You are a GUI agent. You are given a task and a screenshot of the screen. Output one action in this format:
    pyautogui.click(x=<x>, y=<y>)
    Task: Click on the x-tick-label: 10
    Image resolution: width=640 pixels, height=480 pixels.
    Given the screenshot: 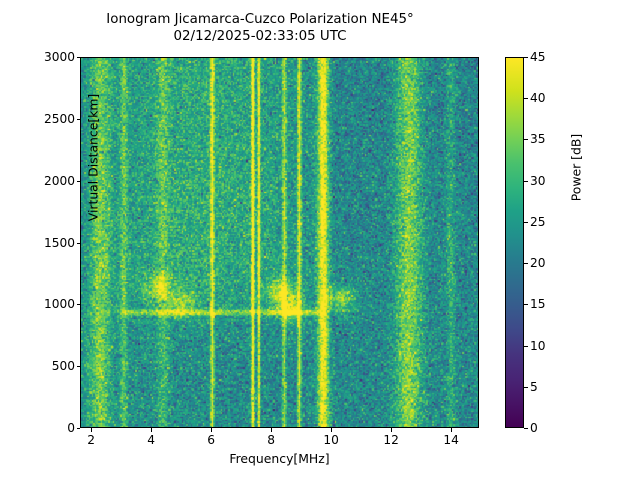 What is the action you would take?
    pyautogui.click(x=331, y=440)
    